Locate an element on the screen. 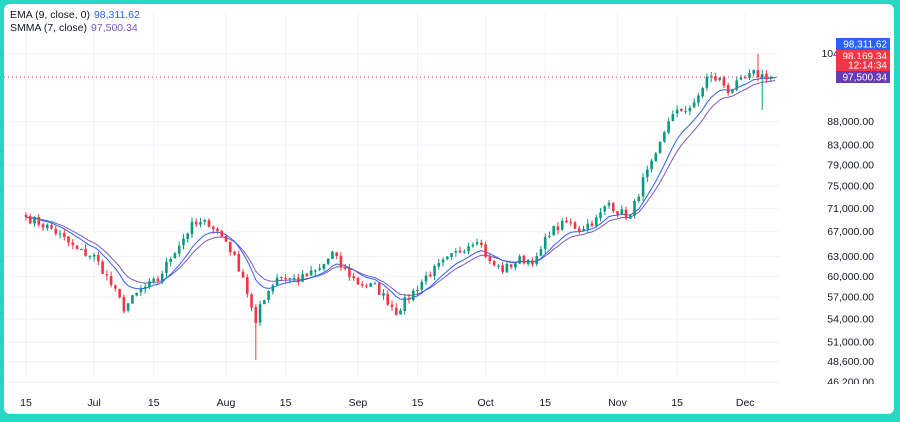 This screenshot has width=900, height=422. ema-legend: EMA (9, close, 0) 98,311.62 is located at coordinates (75, 15).